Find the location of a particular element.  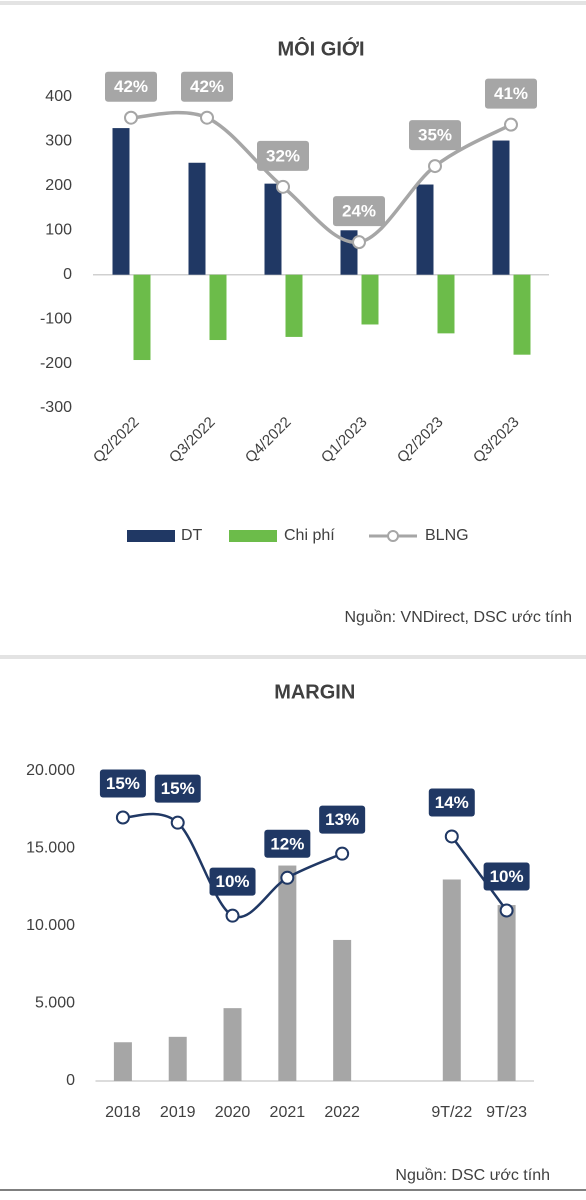

legend-label: Chi phí is located at coordinates (309, 535).